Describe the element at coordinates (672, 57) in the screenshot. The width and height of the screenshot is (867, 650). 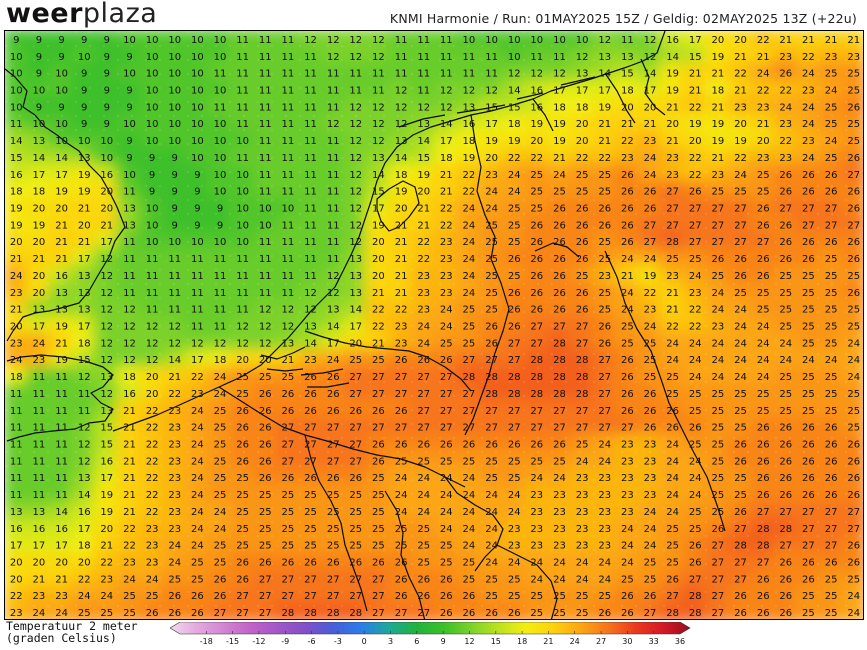
I see `temperature-value: 14` at that location.